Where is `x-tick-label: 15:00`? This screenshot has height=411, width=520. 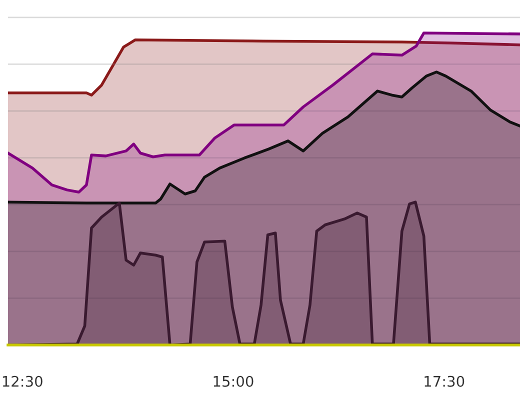 x-tick-label: 15:00 is located at coordinates (234, 381).